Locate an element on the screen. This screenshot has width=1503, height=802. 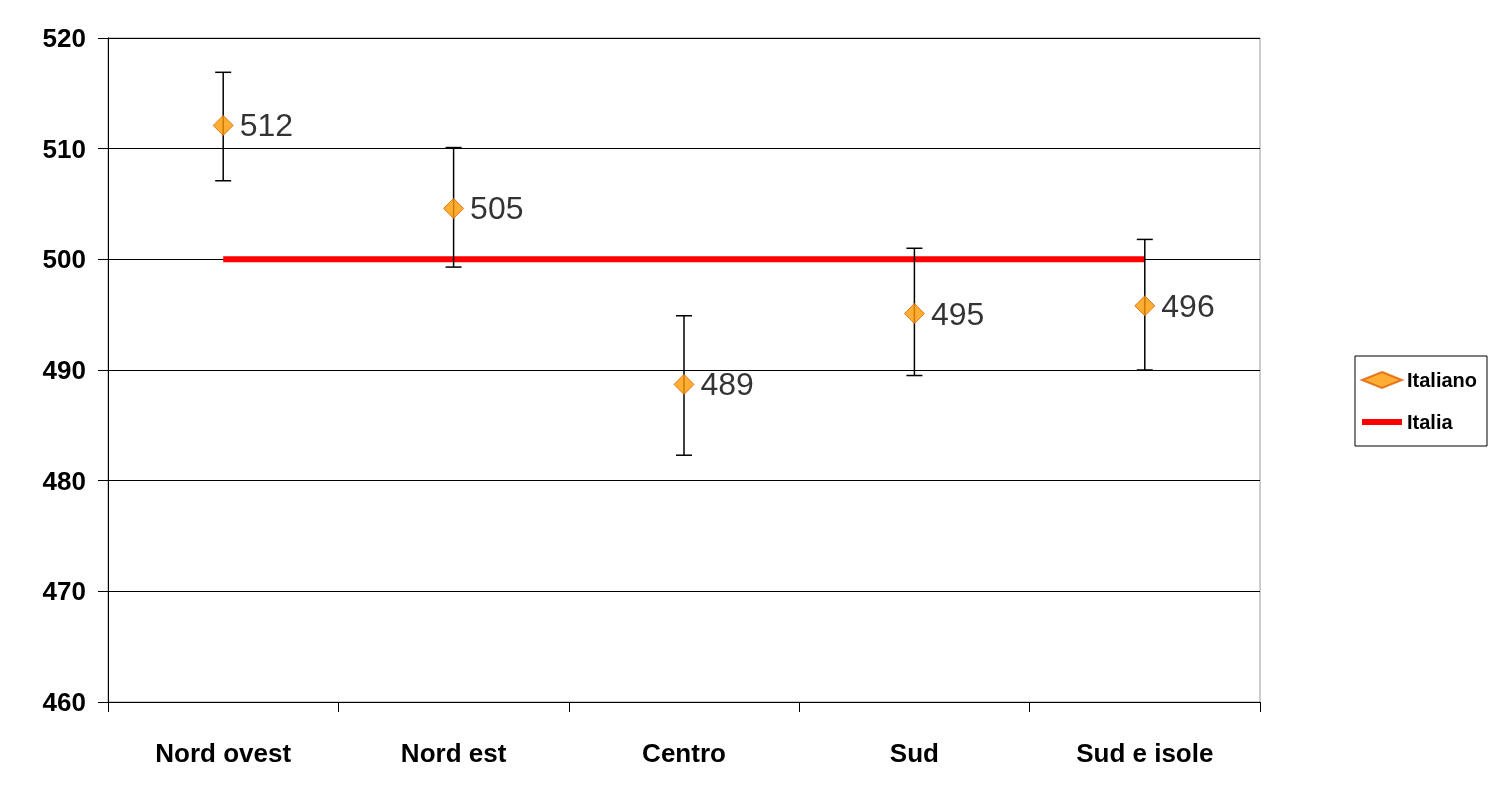
x-tick-label: Sud e isole is located at coordinates (1145, 753).